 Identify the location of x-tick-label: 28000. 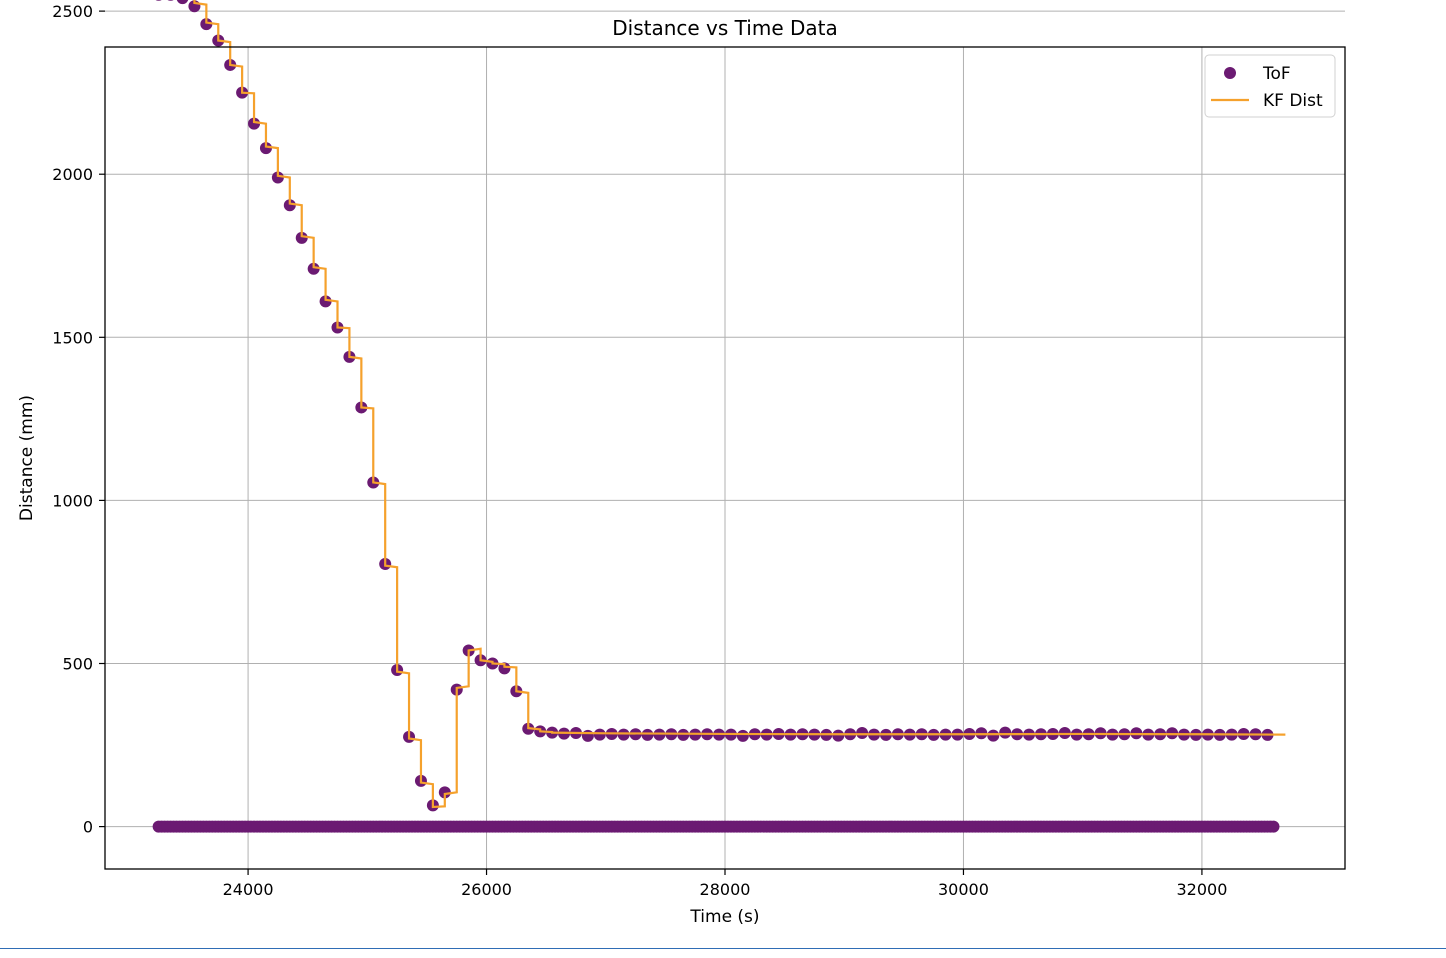
(725, 889).